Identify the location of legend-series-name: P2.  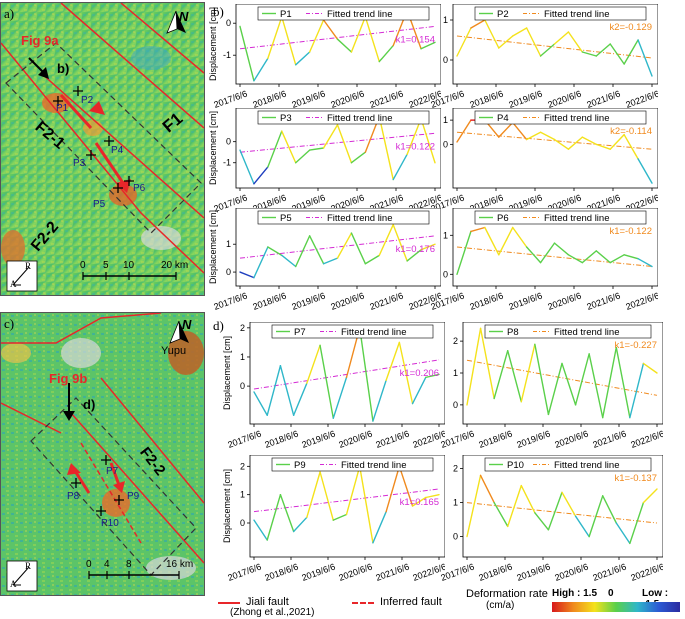
(503, 14).